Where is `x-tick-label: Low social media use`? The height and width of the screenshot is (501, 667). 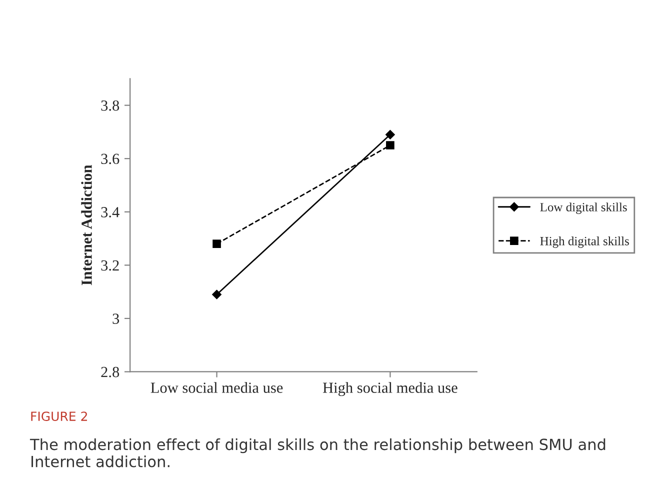 x-tick-label: Low social media use is located at coordinates (216, 387).